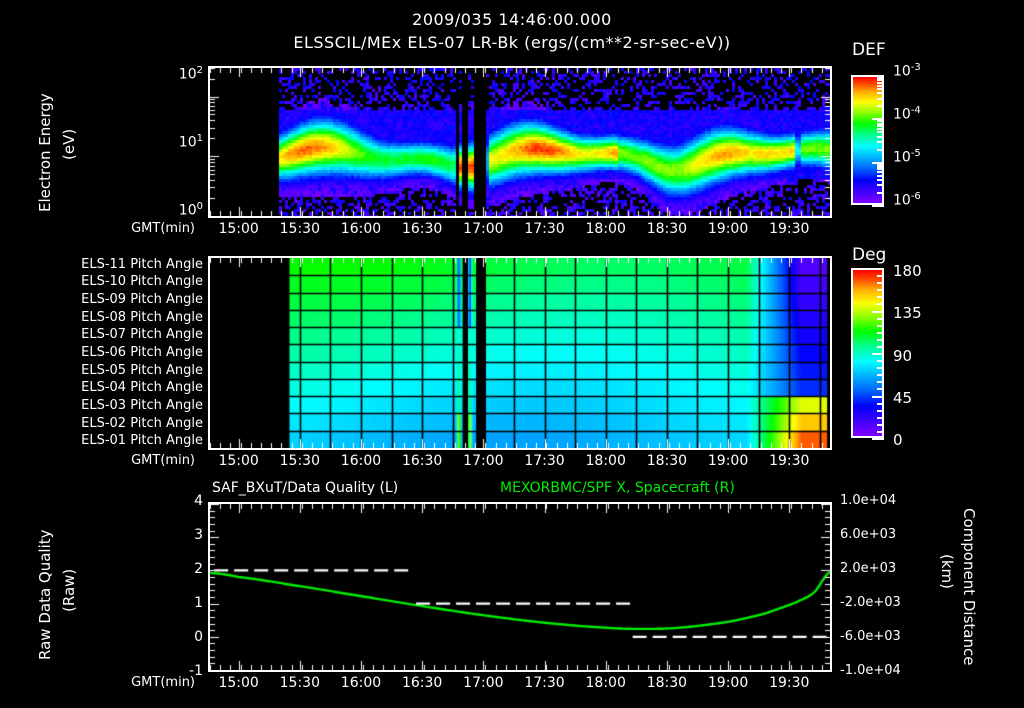 The height and width of the screenshot is (708, 1024). I want to click on pitch-angle-row-label-8: ELS-03 Pitch Angle, so click(142, 405).